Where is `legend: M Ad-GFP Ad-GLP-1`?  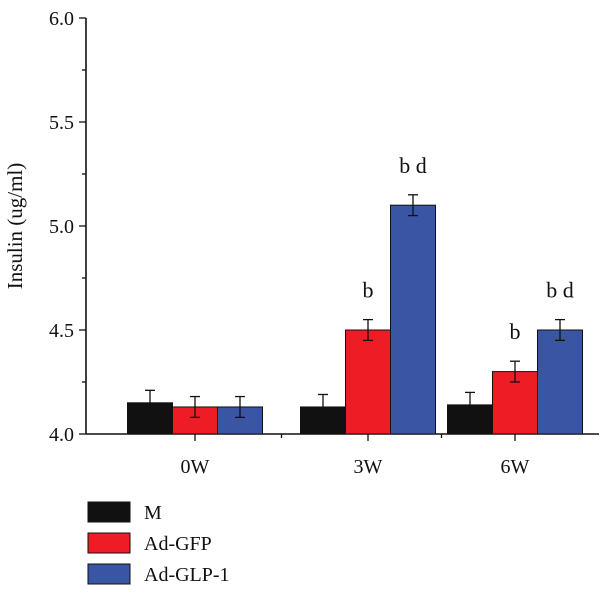 legend: M Ad-GFP Ad-GLP-1 is located at coordinates (158, 543).